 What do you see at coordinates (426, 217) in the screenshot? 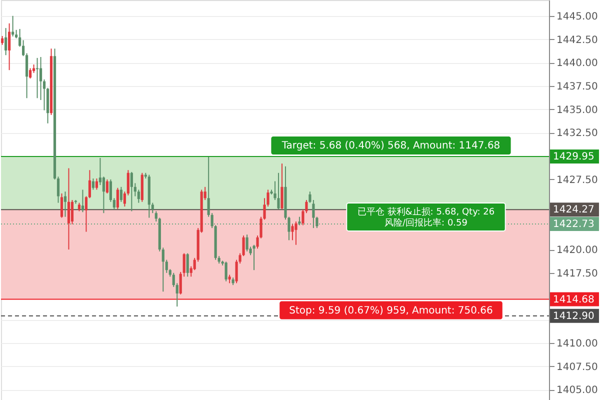
I see `annotation: 已平仓 获利&止损: 5.68, Qty: 26 风险/回报比率: 0.59` at bounding box center [426, 217].